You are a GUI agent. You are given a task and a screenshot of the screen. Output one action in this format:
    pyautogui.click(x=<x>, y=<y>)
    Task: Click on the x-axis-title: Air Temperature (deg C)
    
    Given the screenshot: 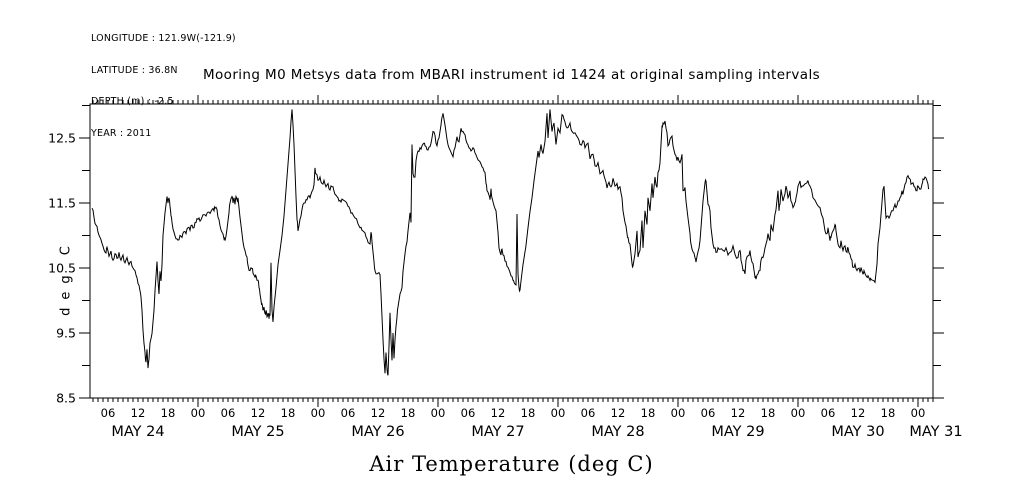 What is the action you would take?
    pyautogui.click(x=511, y=464)
    